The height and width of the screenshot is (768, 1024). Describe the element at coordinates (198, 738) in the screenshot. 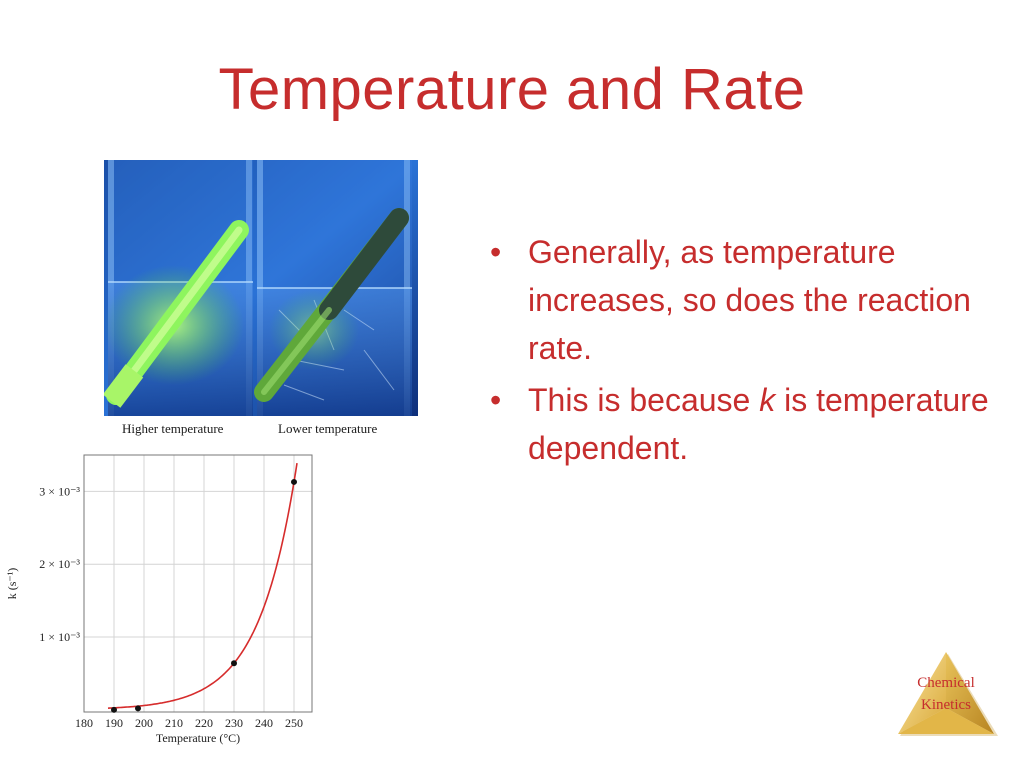

I see `x-axis-label: Temperature (°C)` at that location.